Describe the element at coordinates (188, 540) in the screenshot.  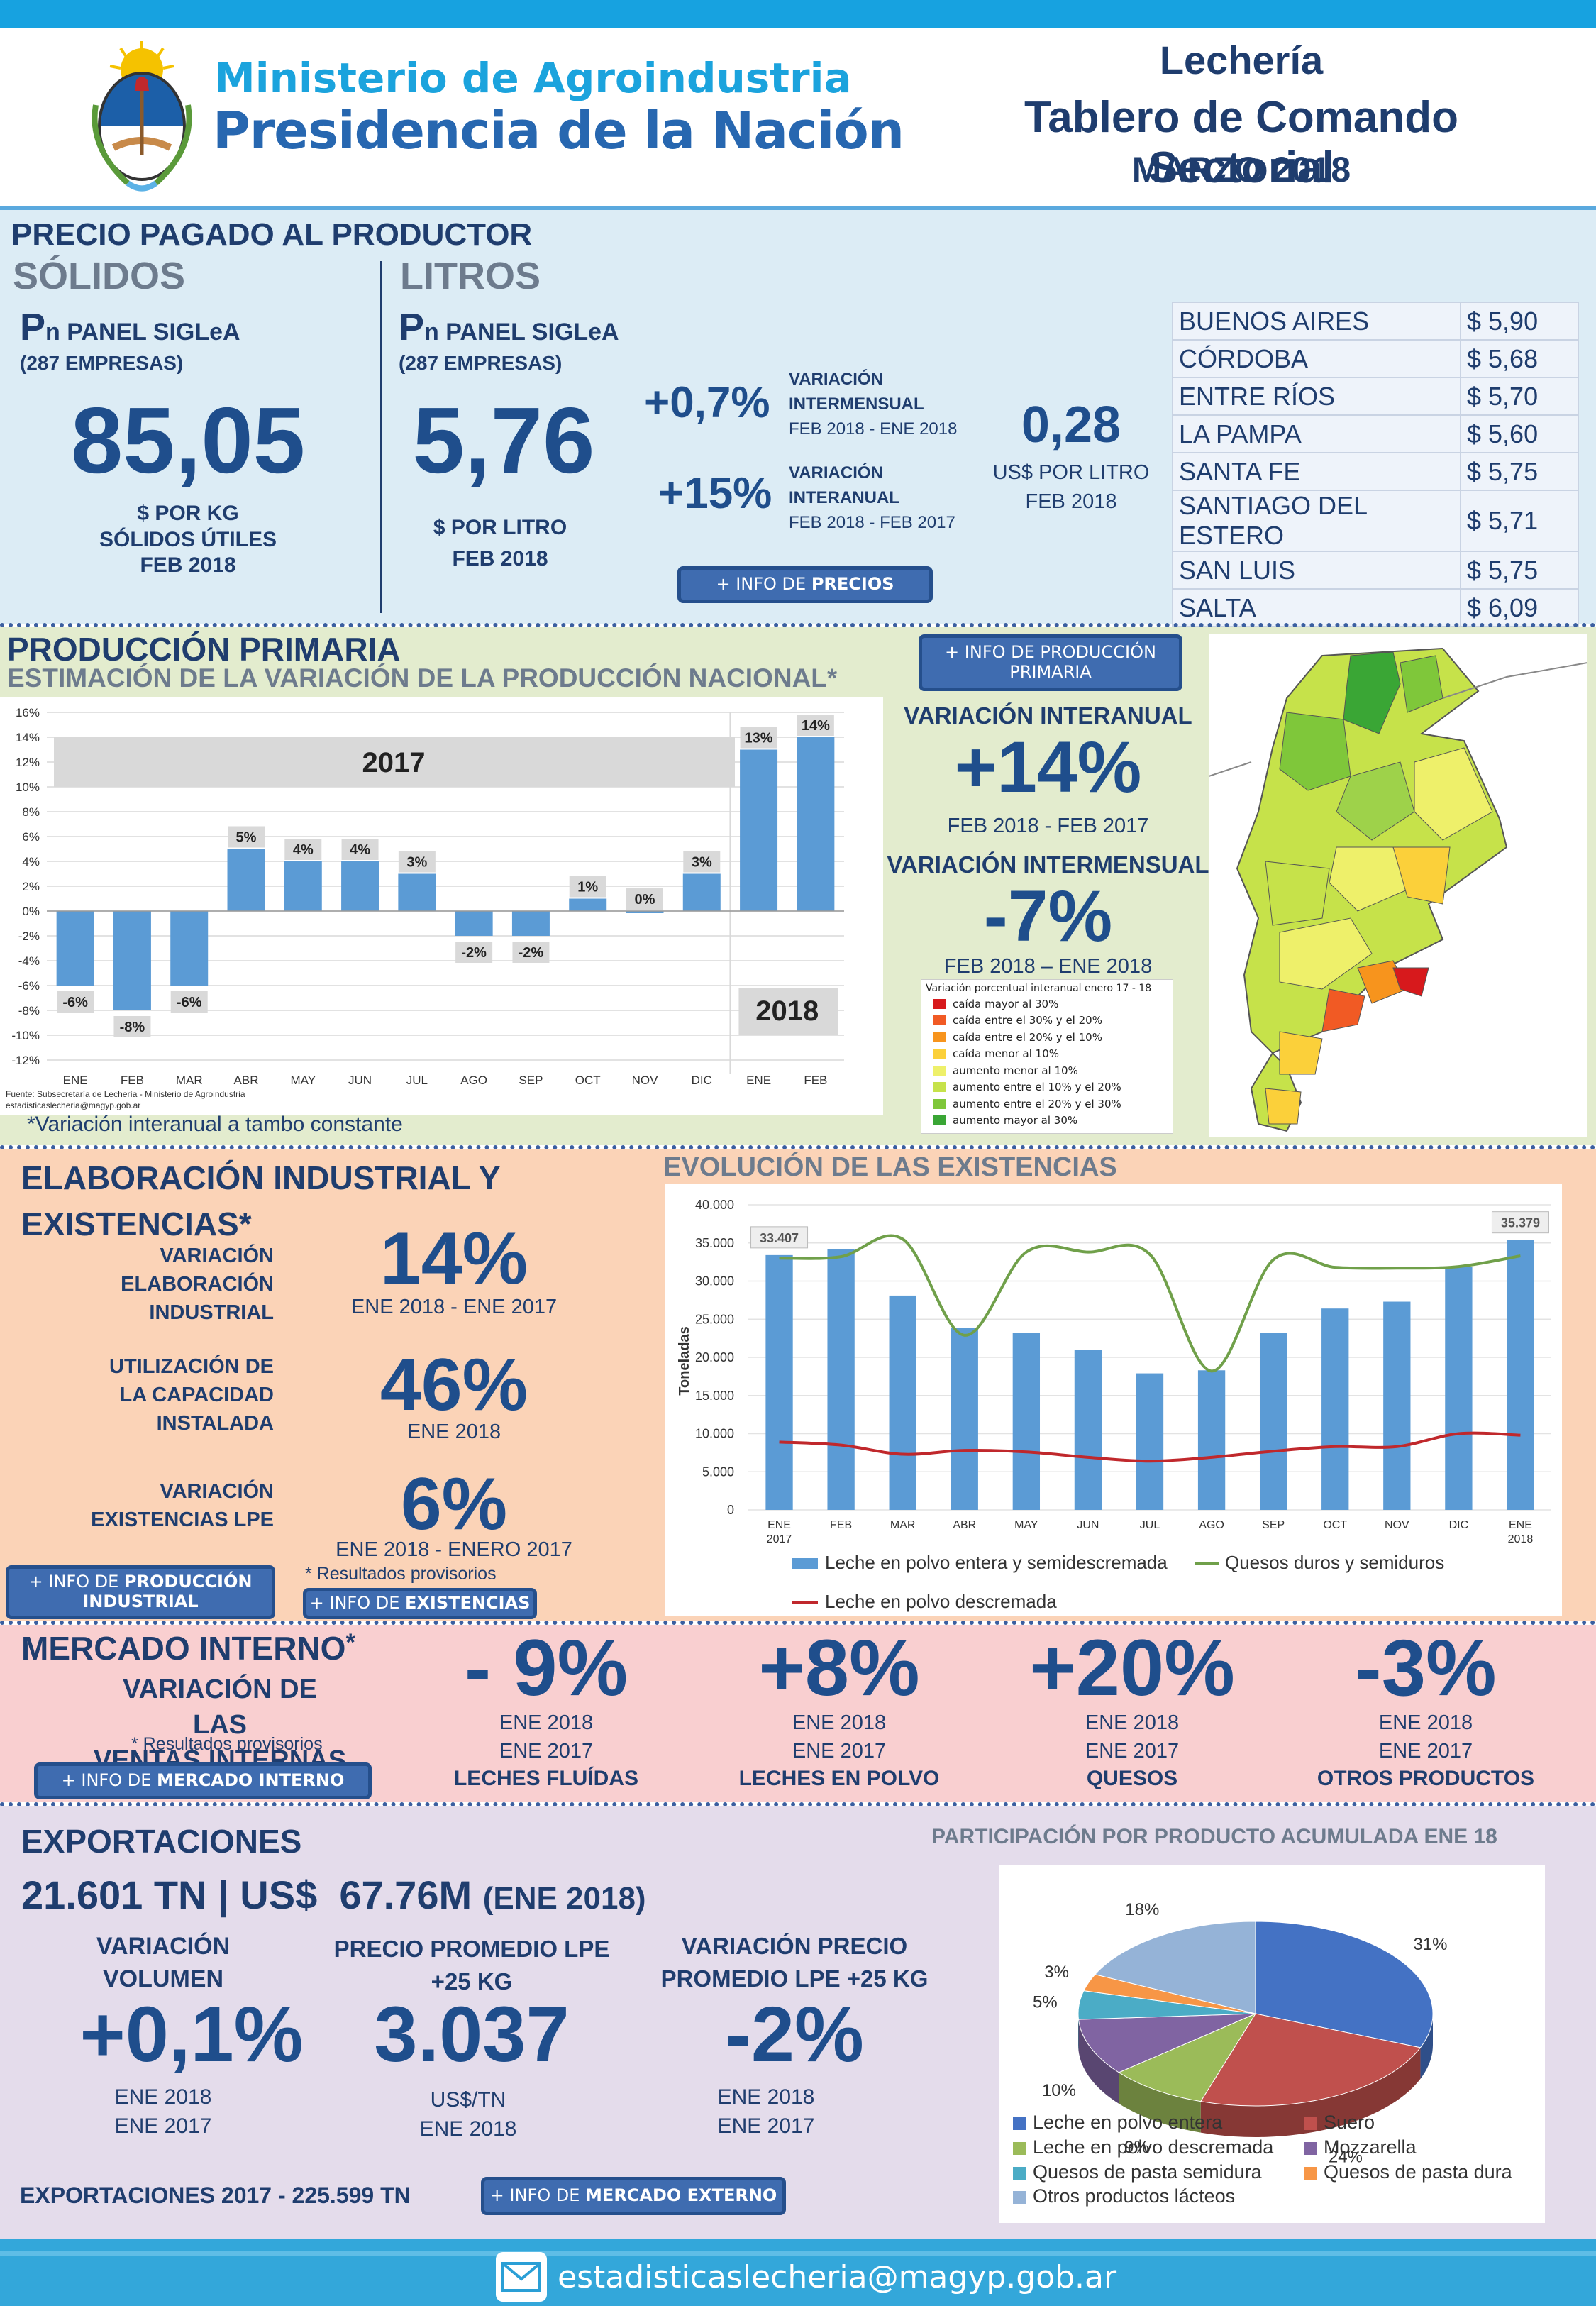
I see `solidos-unit: $ POR KG SÓLIDOS ÚTILES FEB 2018` at that location.